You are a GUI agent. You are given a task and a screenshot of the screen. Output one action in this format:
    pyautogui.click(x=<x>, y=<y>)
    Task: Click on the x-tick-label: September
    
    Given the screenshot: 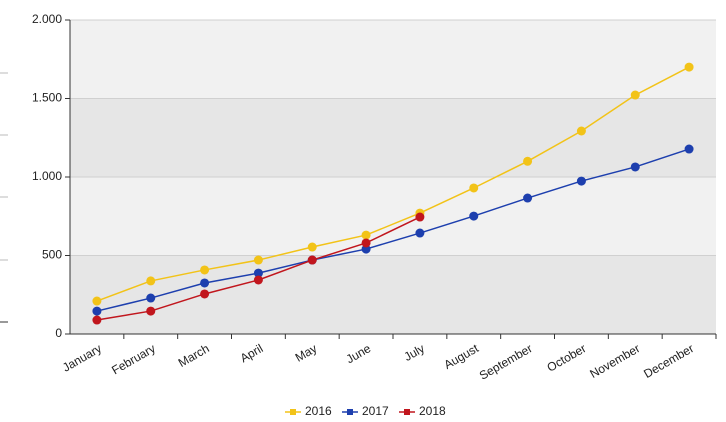 What is the action you would take?
    pyautogui.click(x=506, y=361)
    